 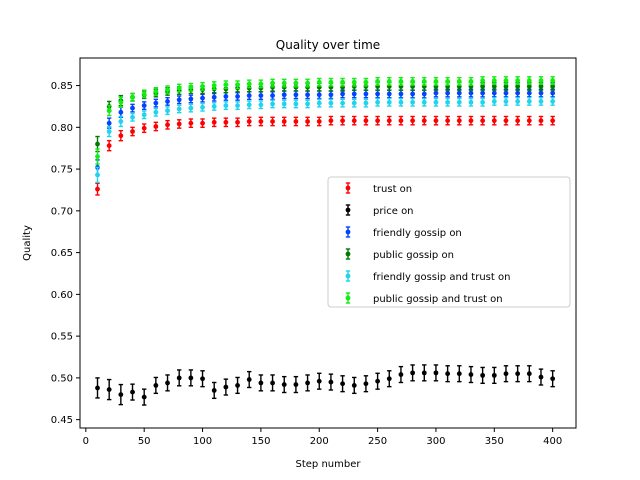 I want to click on x-axis-label: Step number, so click(x=329, y=464).